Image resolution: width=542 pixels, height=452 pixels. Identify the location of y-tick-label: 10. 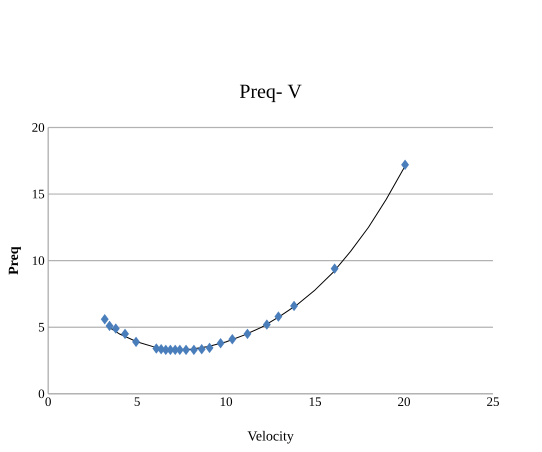
(38, 261).